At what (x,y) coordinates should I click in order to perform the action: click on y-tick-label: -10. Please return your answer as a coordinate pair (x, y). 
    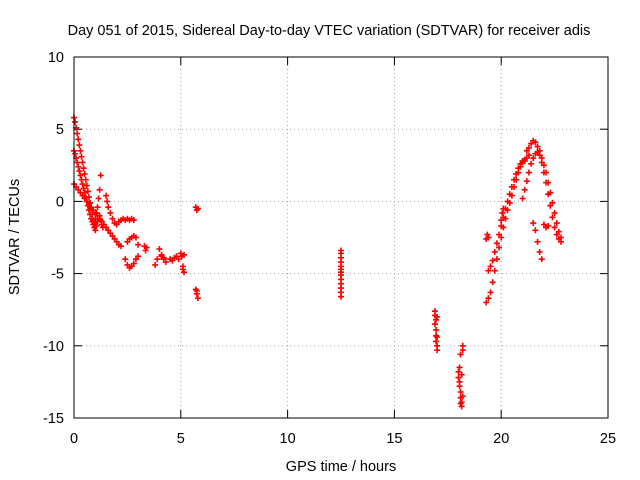
    Looking at the image, I should click on (53, 347).